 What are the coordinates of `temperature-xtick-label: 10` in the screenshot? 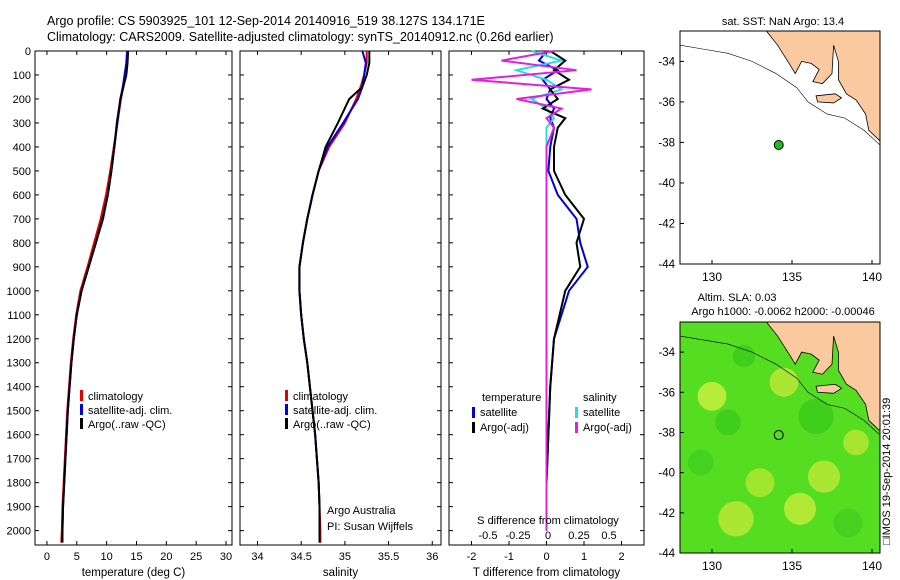 It's located at (107, 557).